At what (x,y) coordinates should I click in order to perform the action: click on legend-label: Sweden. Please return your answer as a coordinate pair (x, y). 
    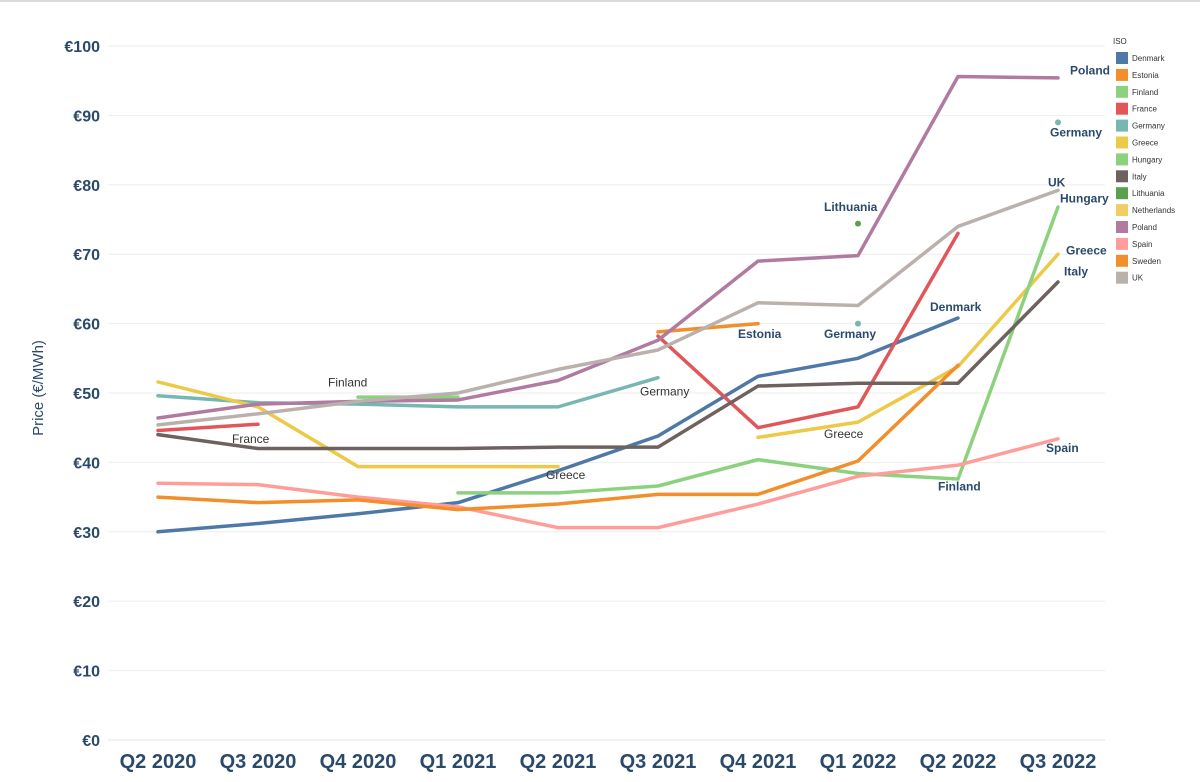
    Looking at the image, I should click on (1146, 261).